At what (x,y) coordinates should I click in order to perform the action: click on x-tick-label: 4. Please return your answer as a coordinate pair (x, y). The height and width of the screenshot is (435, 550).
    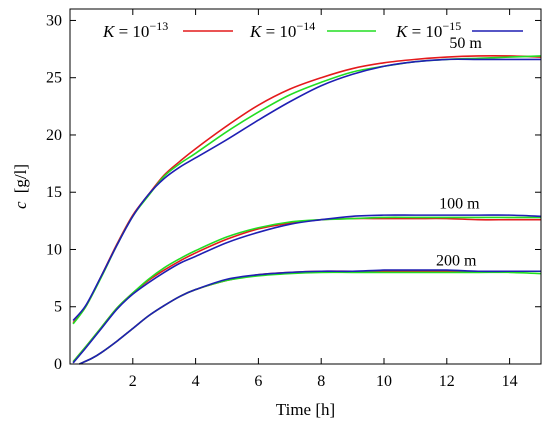
    Looking at the image, I should click on (196, 381).